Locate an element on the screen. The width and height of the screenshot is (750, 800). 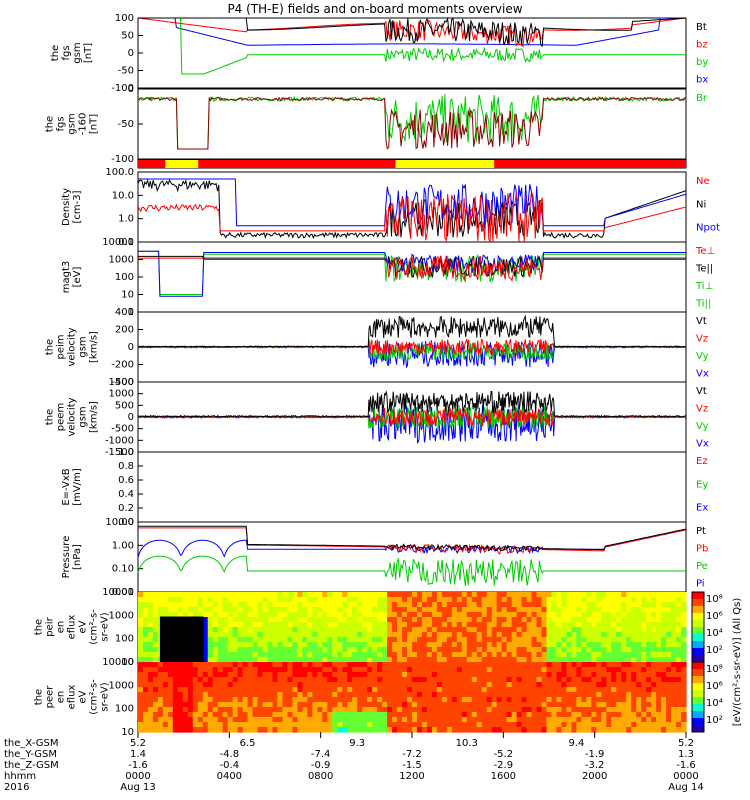
ytick-pressure-1: 1.00 is located at coordinates (123, 545).